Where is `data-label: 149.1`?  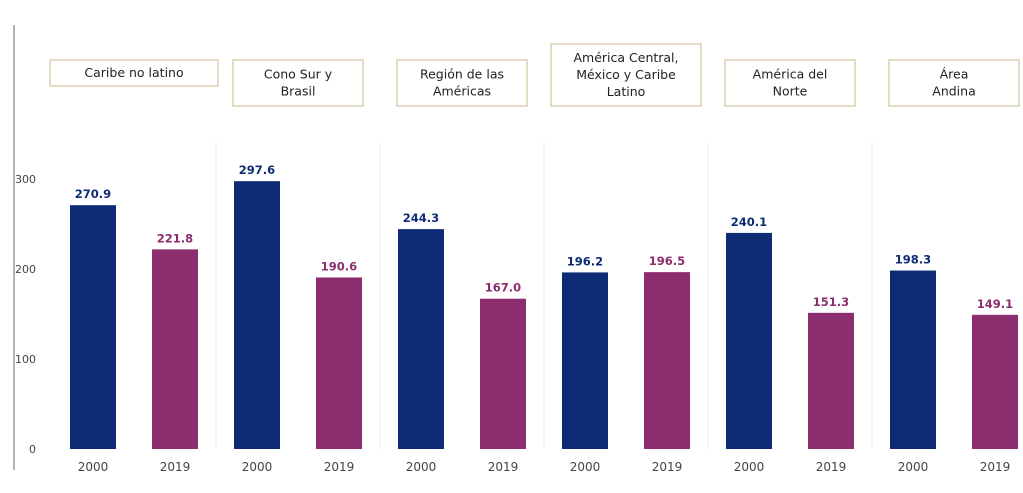 data-label: 149.1 is located at coordinates (995, 304).